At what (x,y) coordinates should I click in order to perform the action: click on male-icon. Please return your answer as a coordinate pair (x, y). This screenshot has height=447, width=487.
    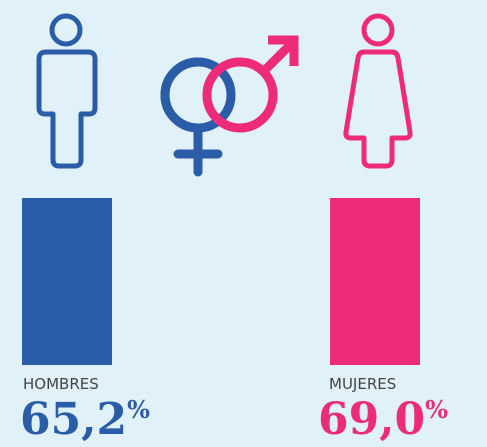
    Looking at the image, I should click on (67, 91).